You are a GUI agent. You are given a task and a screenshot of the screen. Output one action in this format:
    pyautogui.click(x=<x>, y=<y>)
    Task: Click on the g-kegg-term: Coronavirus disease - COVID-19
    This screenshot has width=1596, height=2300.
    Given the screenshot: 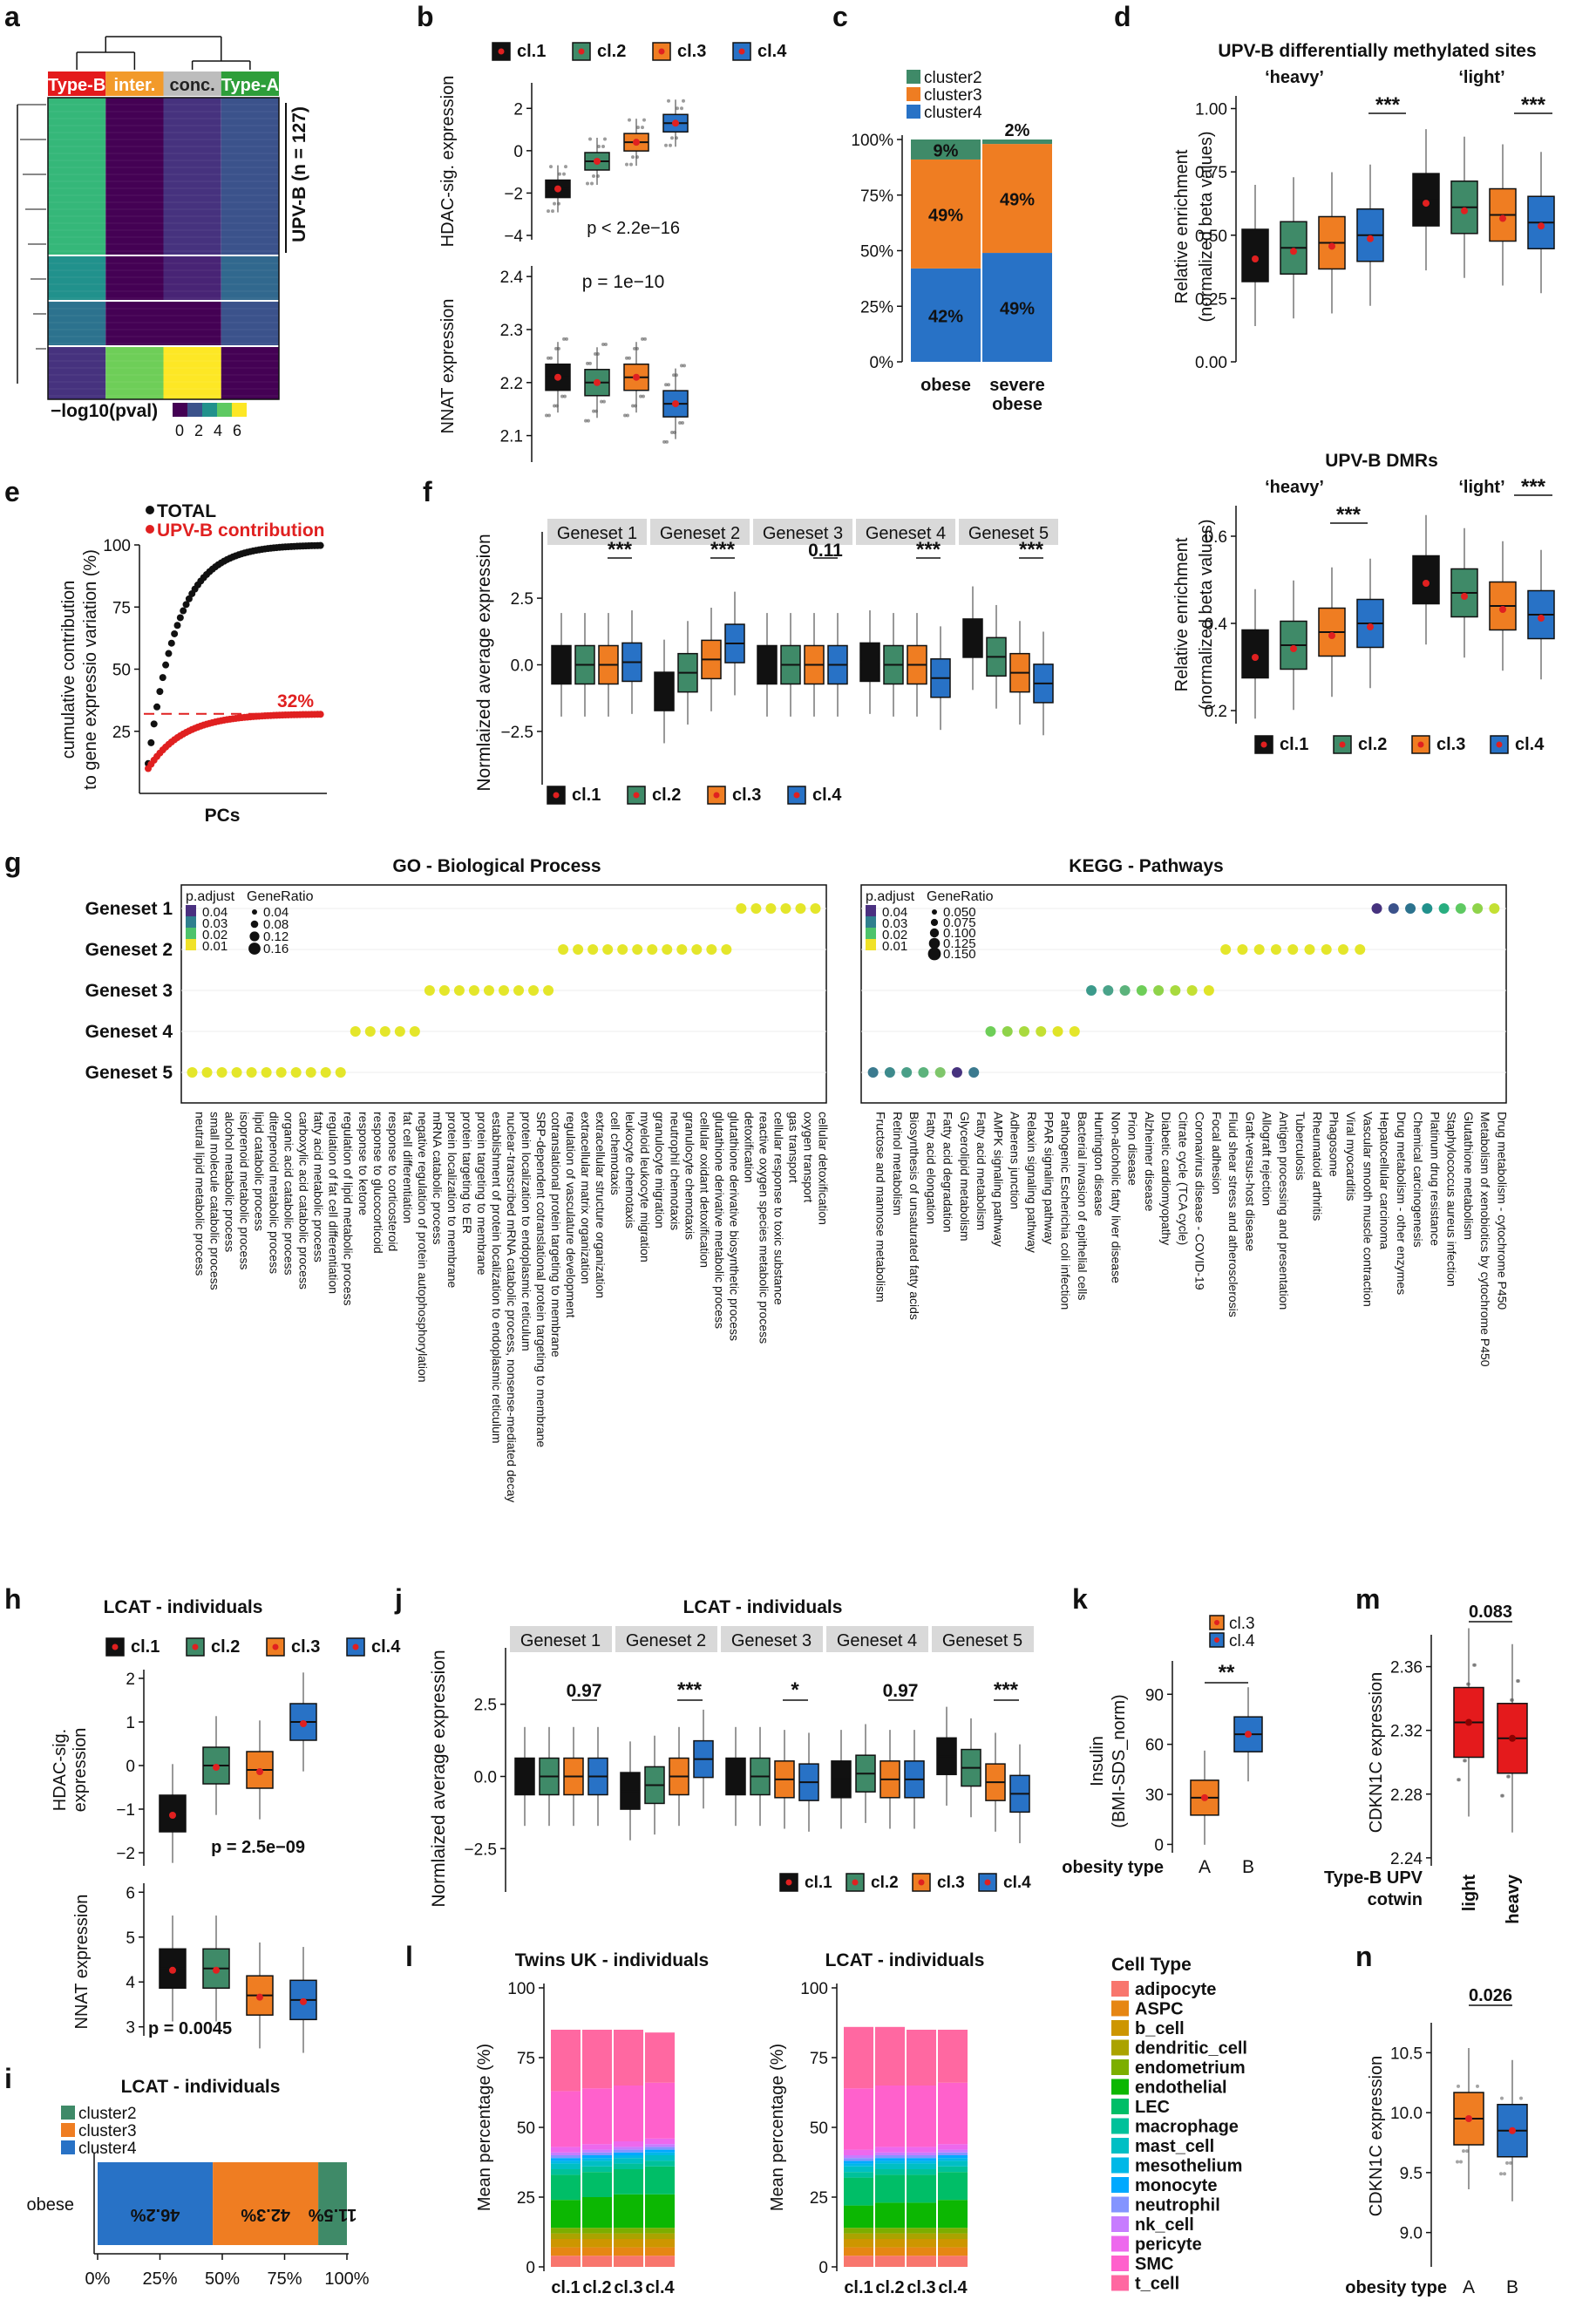 What is the action you would take?
    pyautogui.click(x=1200, y=1201)
    